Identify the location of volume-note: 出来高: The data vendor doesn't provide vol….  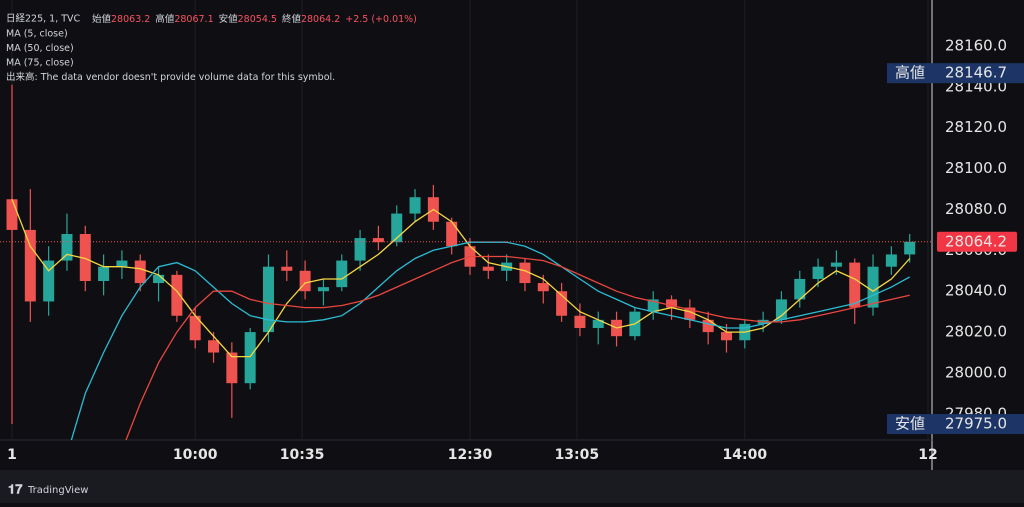
(170, 77).